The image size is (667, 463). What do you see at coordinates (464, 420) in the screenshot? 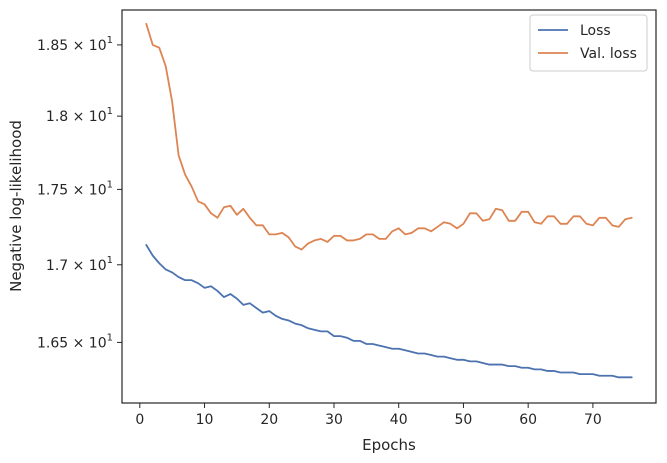
I see `x-tick-label: 50` at bounding box center [464, 420].